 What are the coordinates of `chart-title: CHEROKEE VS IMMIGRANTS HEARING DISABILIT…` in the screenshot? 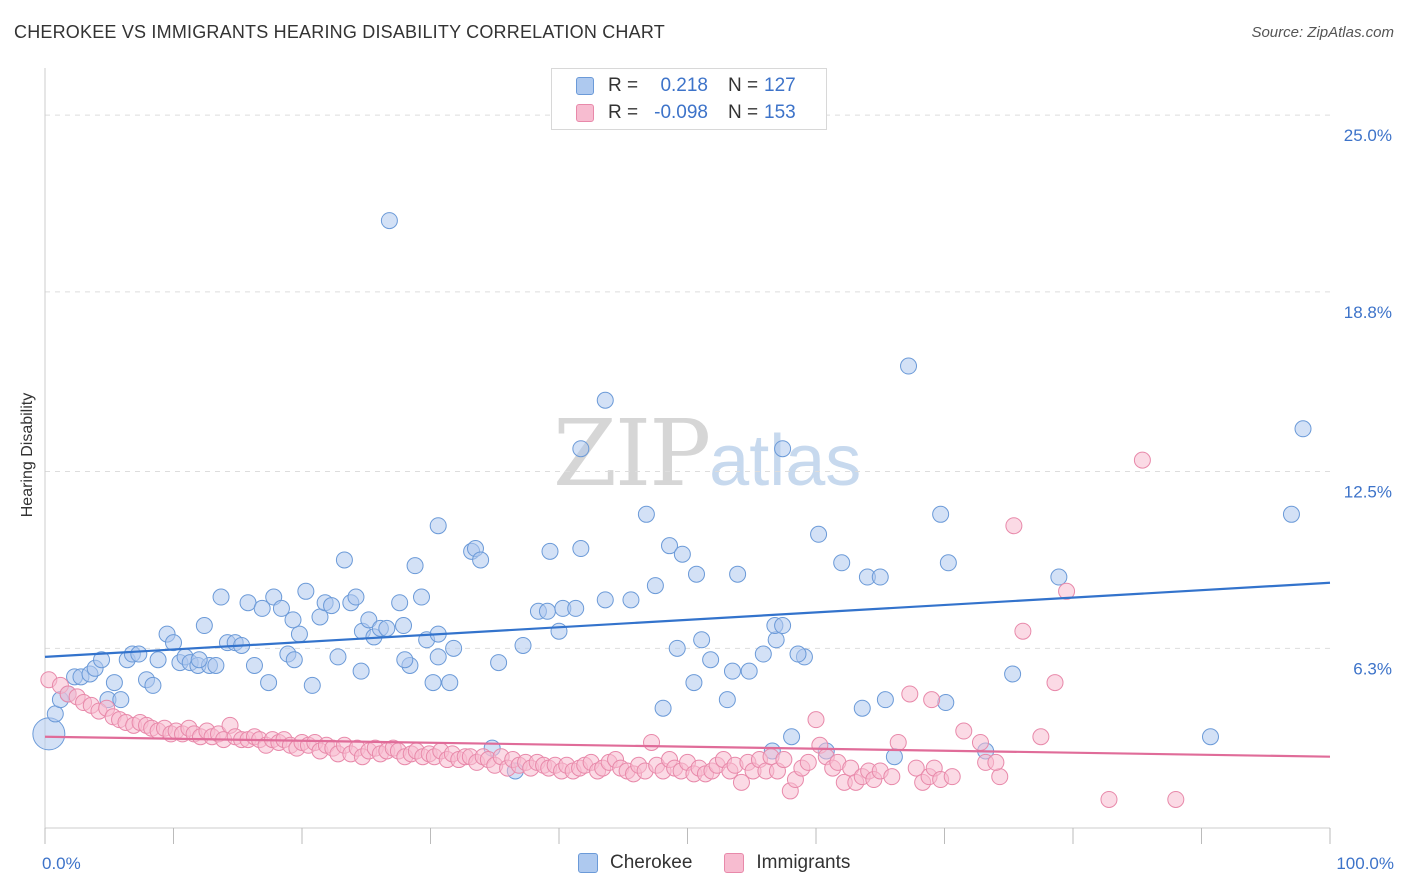 It's located at (339, 32).